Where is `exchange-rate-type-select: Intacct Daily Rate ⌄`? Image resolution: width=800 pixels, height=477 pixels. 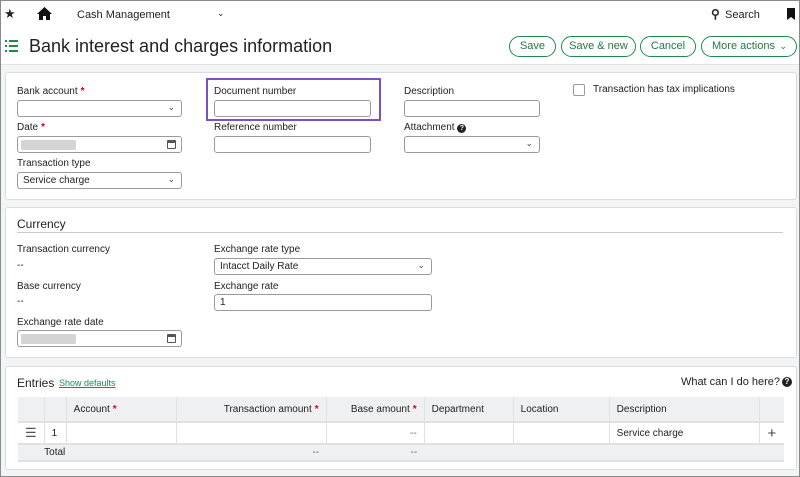 exchange-rate-type-select: Intacct Daily Rate ⌄ is located at coordinates (323, 266).